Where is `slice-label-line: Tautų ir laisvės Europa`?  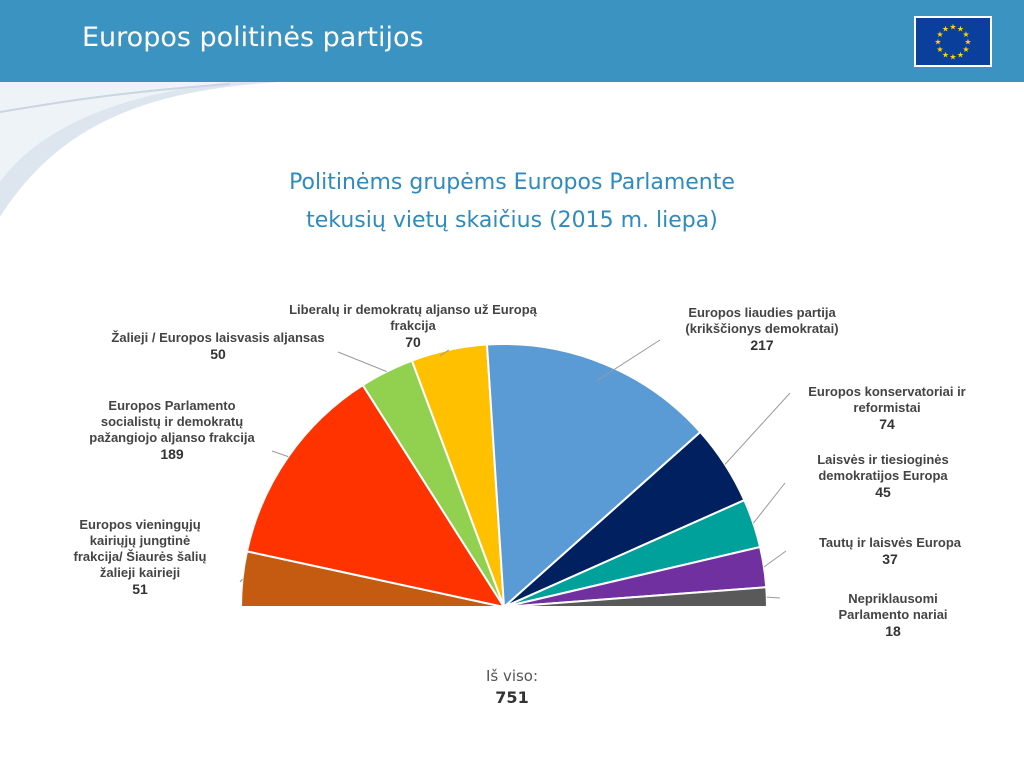
slice-label-line: Tautų ir laisvės Europa is located at coordinates (890, 542).